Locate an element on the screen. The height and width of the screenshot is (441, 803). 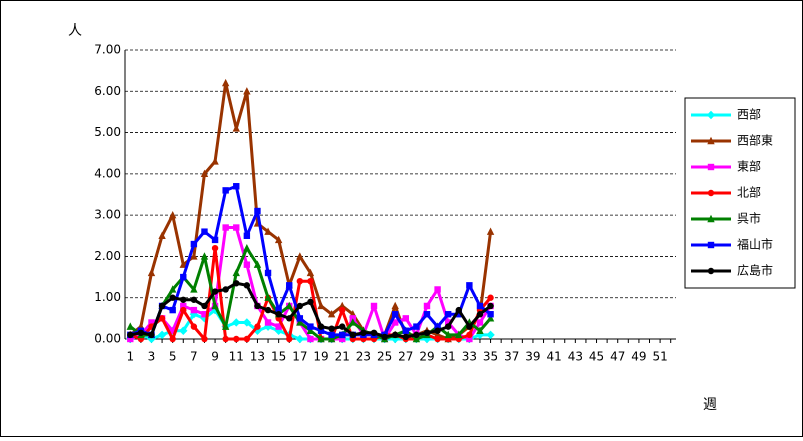
x-tick-label: 29 is located at coordinates (426, 357).